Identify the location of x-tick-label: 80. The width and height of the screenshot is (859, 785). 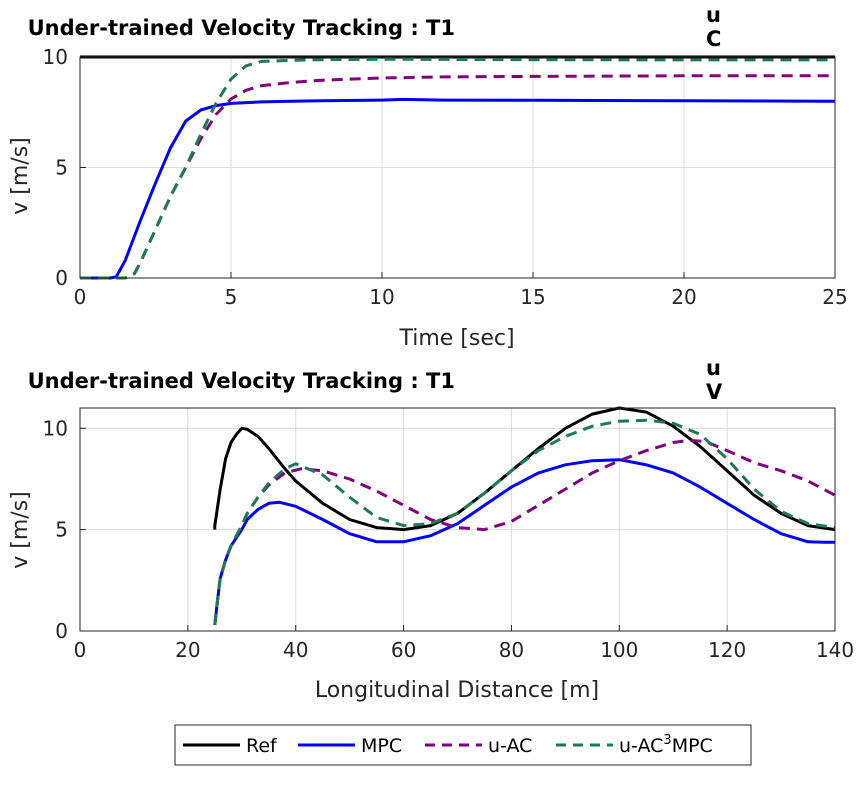
(511, 650).